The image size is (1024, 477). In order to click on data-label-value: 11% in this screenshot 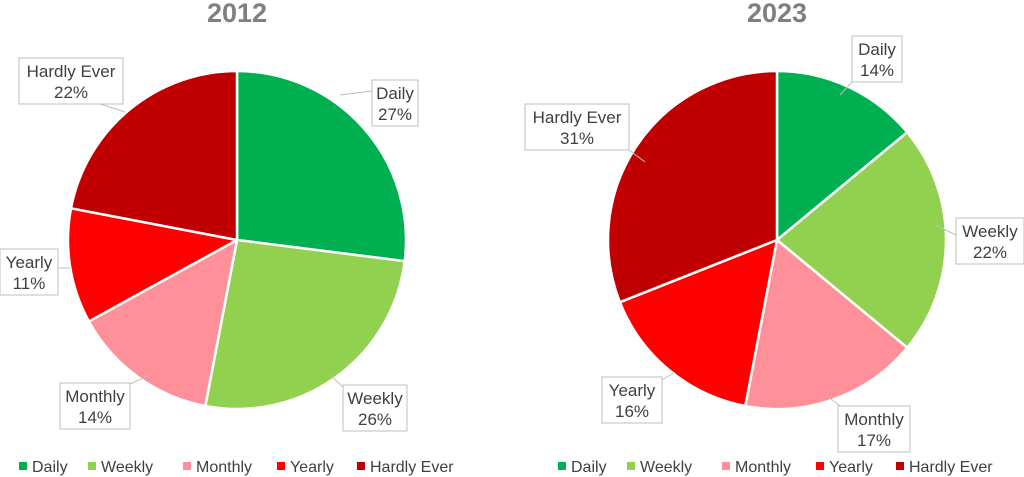, I will do `click(29, 283)`.